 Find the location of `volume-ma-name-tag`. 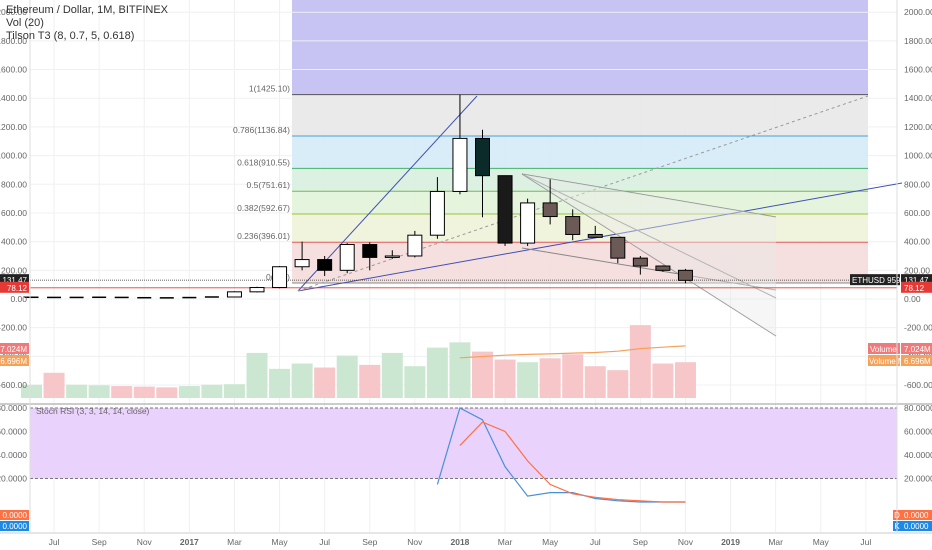

volume-ma-name-tag is located at coordinates (884, 360).